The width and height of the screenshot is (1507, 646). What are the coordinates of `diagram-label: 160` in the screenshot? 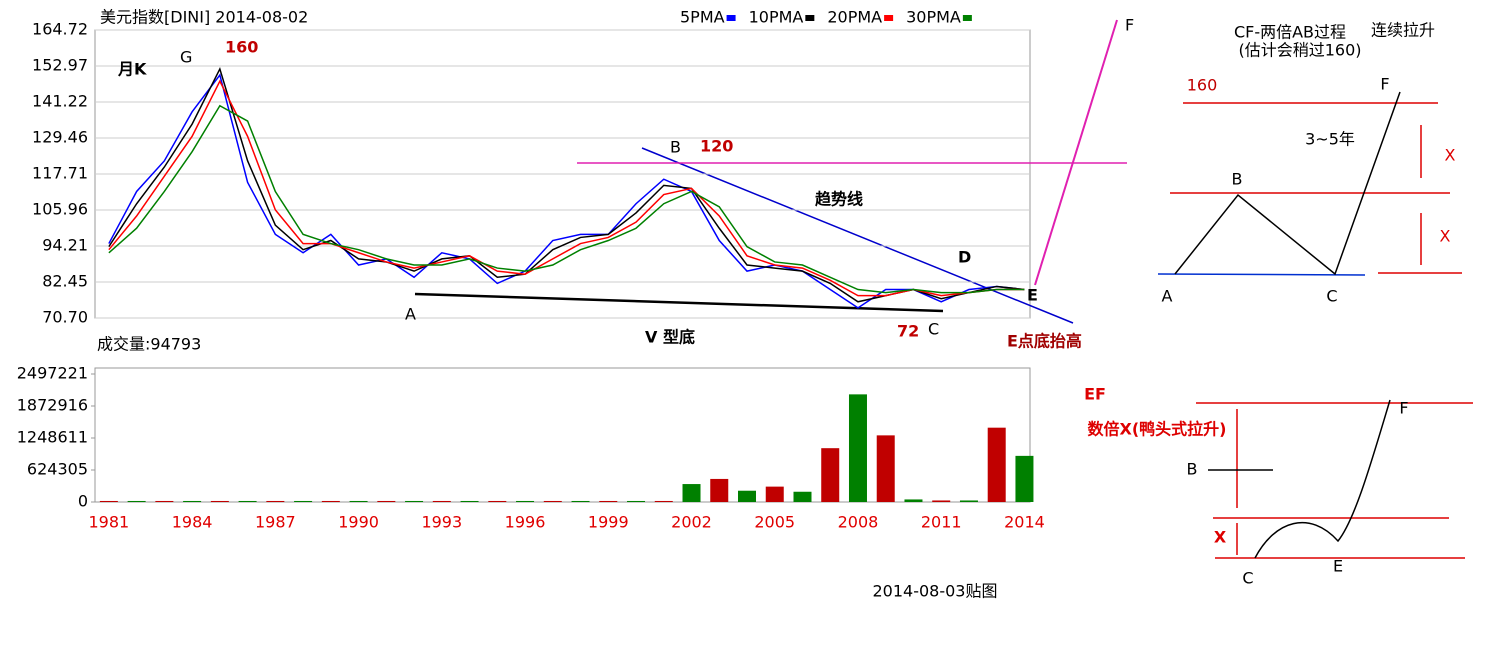 It's located at (1202, 85).